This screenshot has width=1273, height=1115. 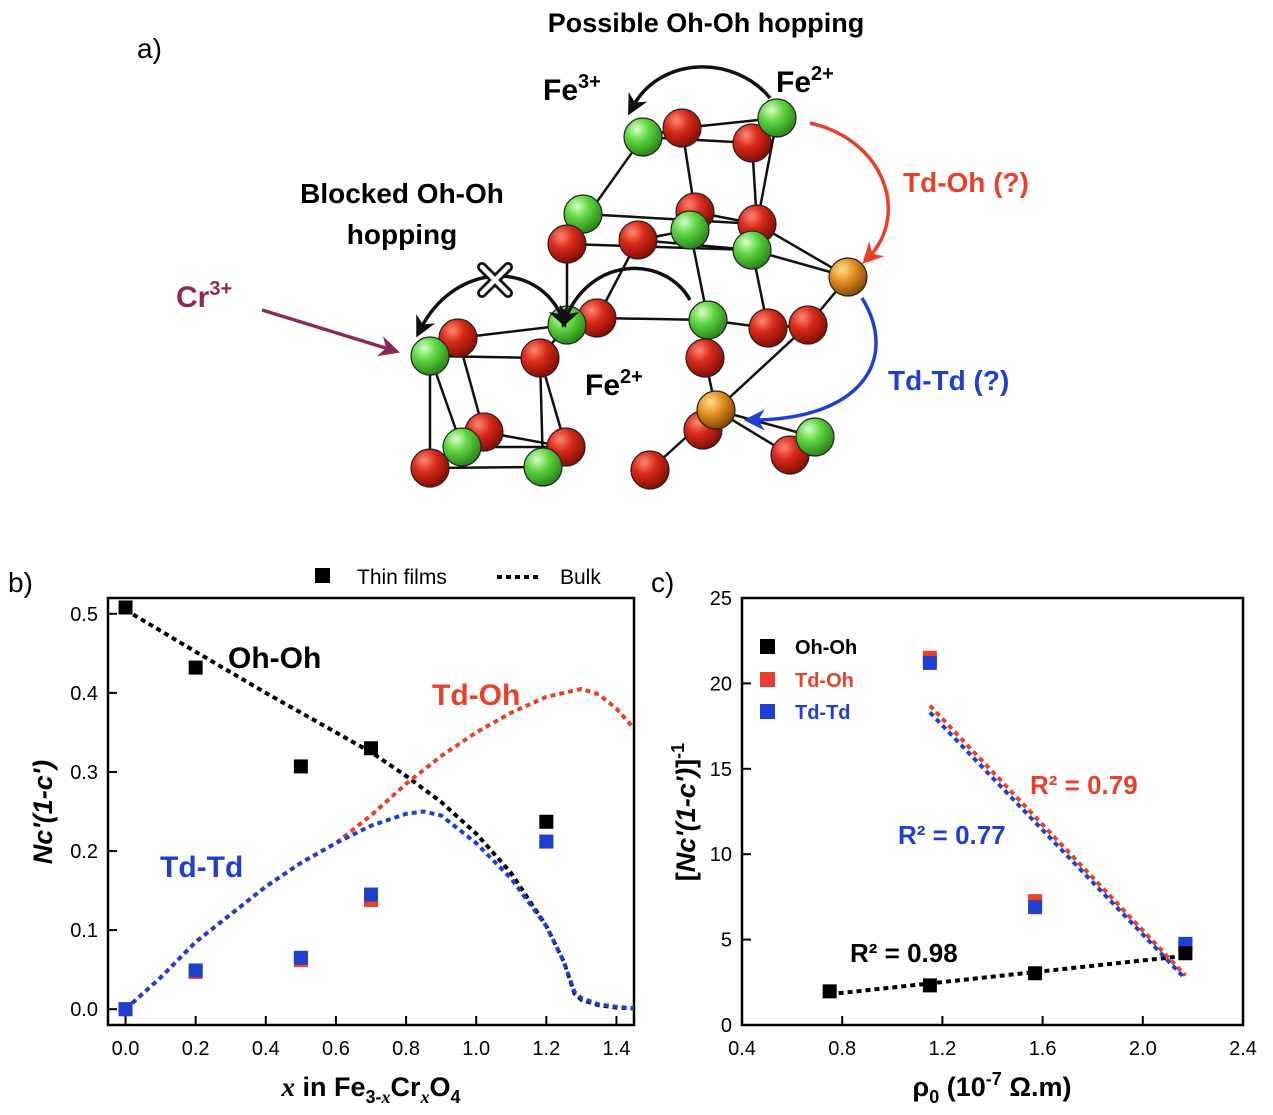 What do you see at coordinates (810, 364) in the screenshot?
I see `td-td-arrow` at bounding box center [810, 364].